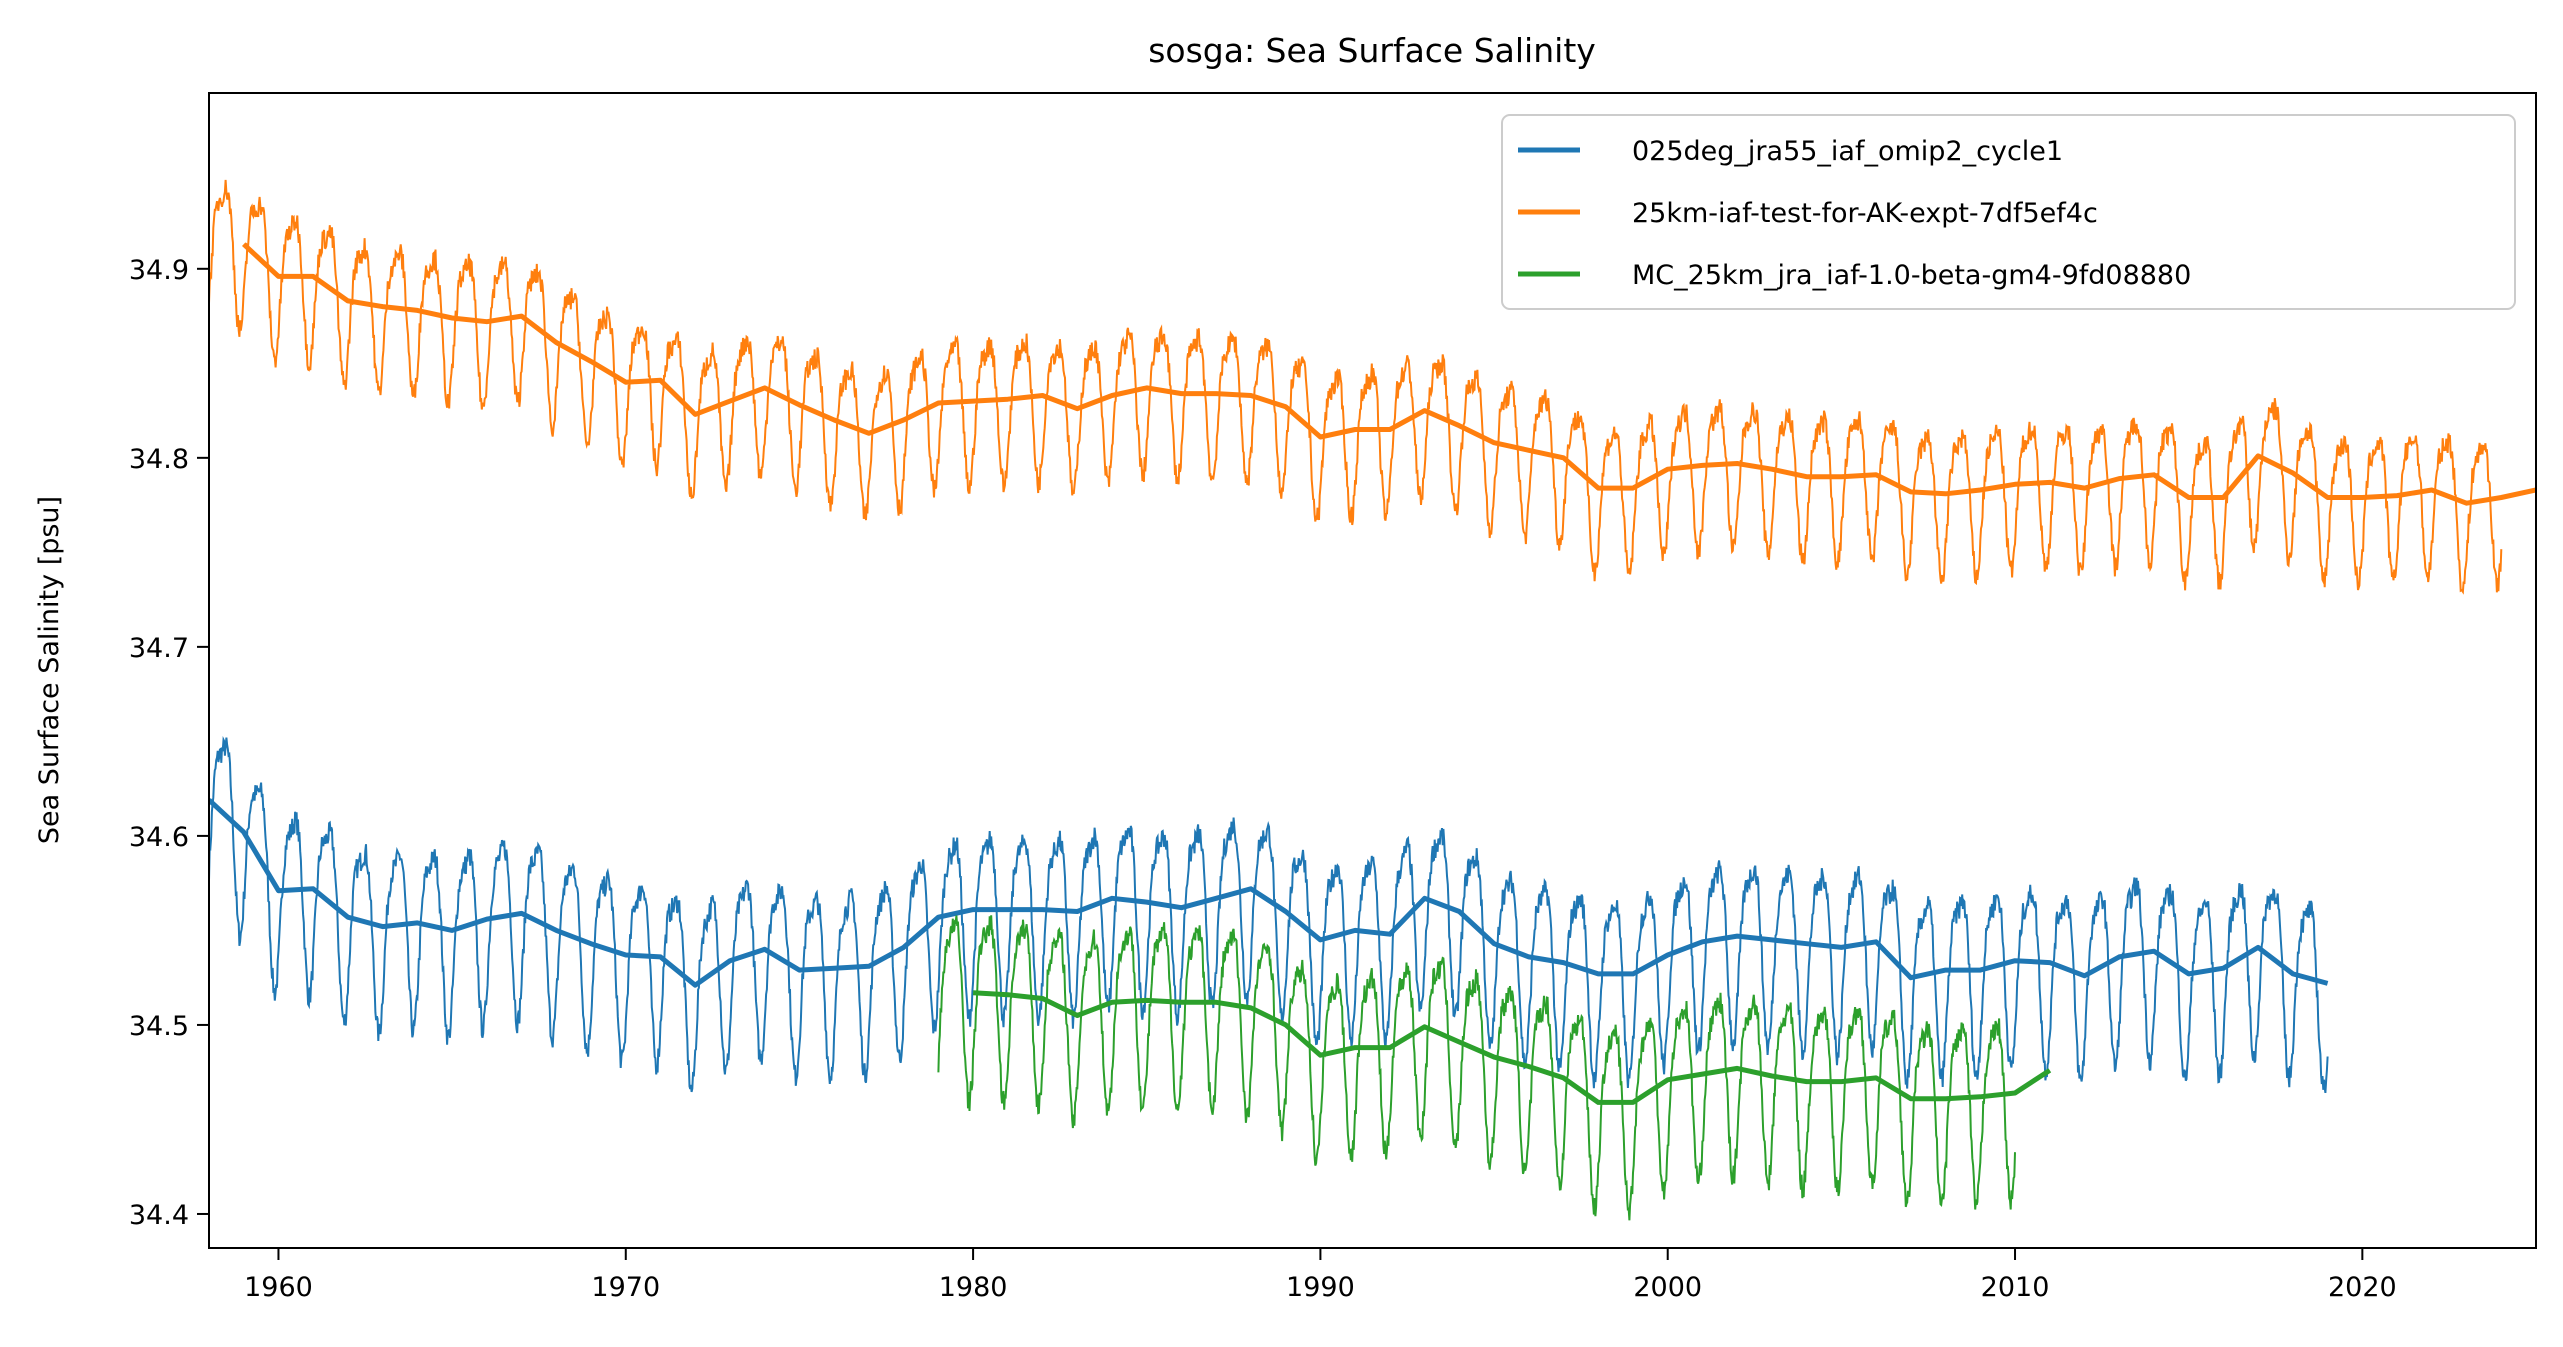 This screenshot has width=2563, height=1347. What do you see at coordinates (49, 670) in the screenshot?
I see `y-axis-label: Sea Surface Salinity [psu]` at bounding box center [49, 670].